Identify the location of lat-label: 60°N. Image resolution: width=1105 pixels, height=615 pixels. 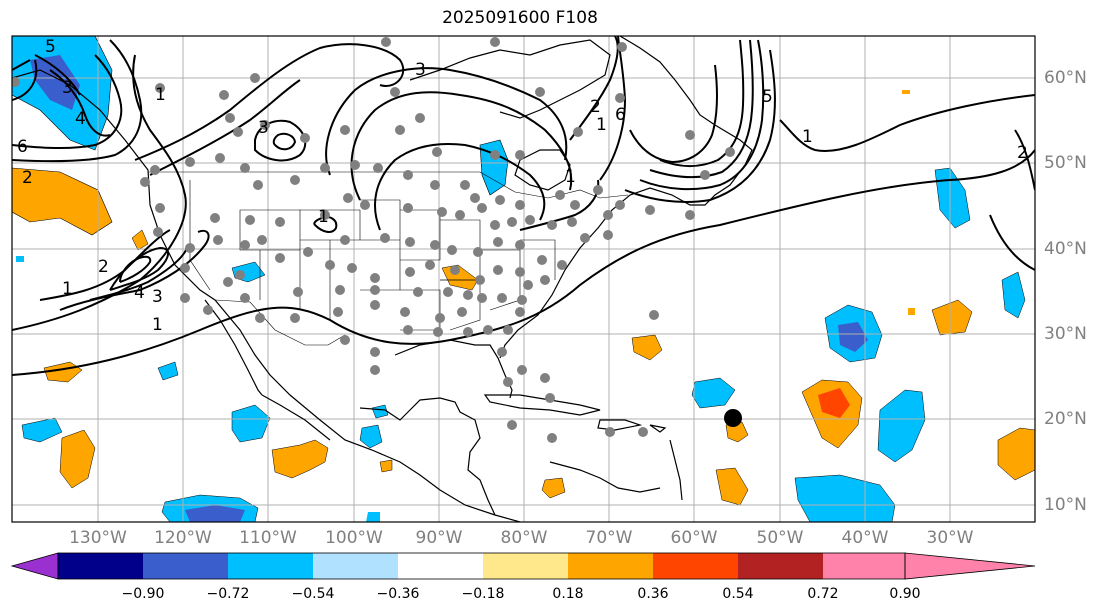
(1065, 78).